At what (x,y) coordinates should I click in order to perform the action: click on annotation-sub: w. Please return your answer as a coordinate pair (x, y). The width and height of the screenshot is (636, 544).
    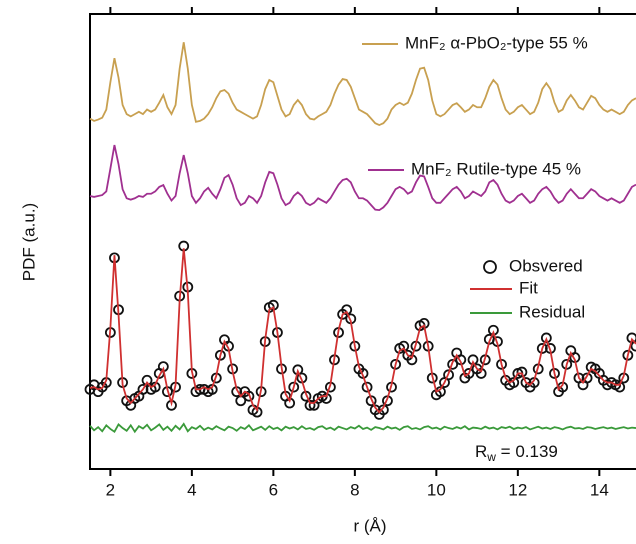
    Looking at the image, I should click on (491, 457).